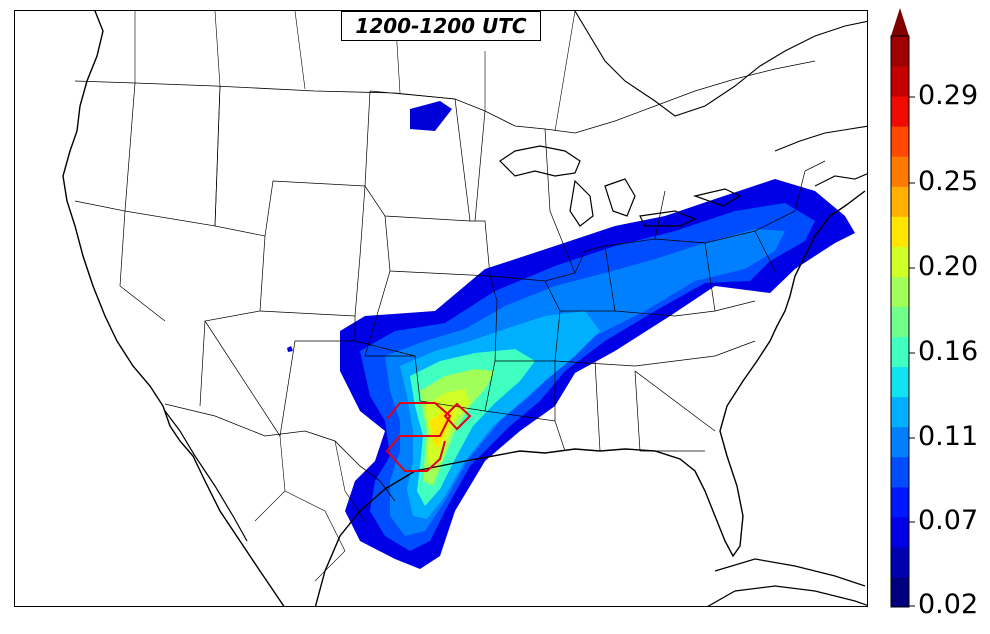  Describe the element at coordinates (720, 64) in the screenshot. I see `hudson-coast` at that location.